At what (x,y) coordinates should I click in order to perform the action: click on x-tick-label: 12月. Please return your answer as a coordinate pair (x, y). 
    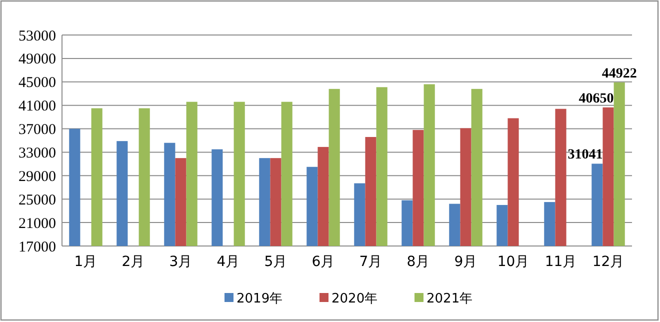
    Looking at the image, I should click on (608, 262).